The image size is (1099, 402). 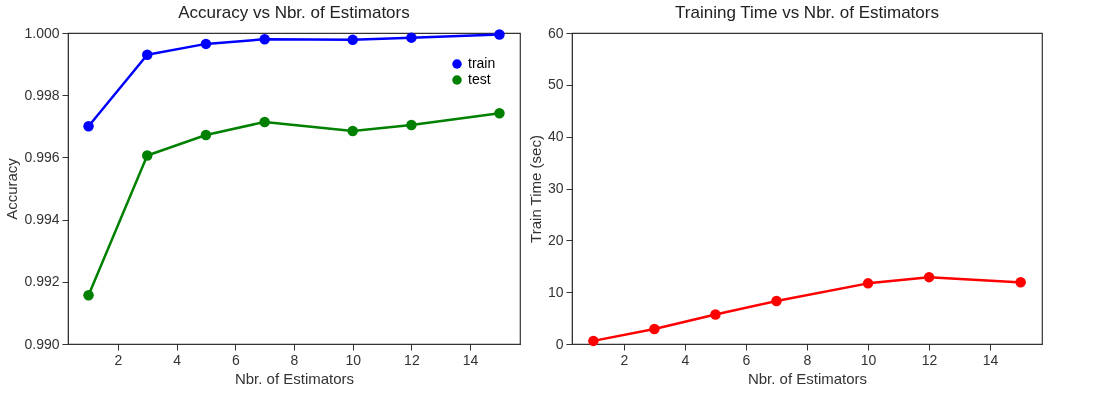 What do you see at coordinates (42, 32) in the screenshot?
I see `y-tick-label: 1.000` at bounding box center [42, 32].